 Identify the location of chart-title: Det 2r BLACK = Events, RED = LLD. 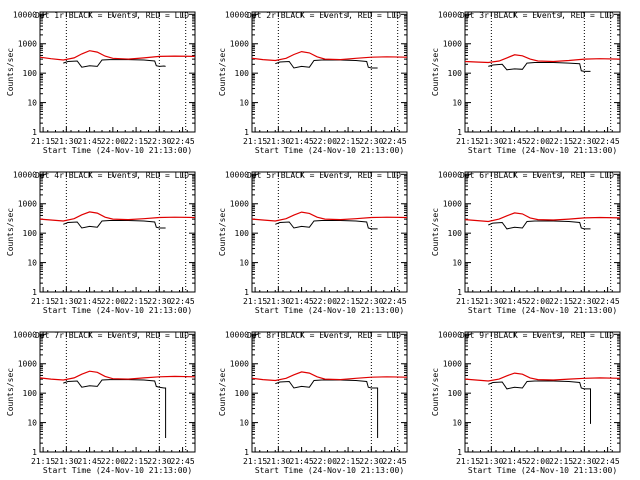
(324, 15).